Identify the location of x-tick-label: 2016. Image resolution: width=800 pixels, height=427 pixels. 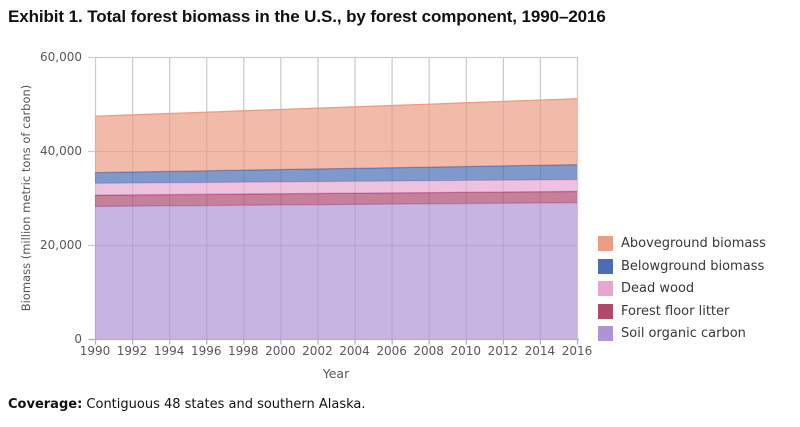
(577, 351).